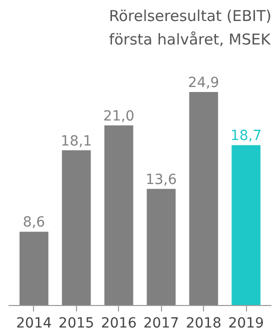  I want to click on x-tick-label: 2017, so click(161, 323).